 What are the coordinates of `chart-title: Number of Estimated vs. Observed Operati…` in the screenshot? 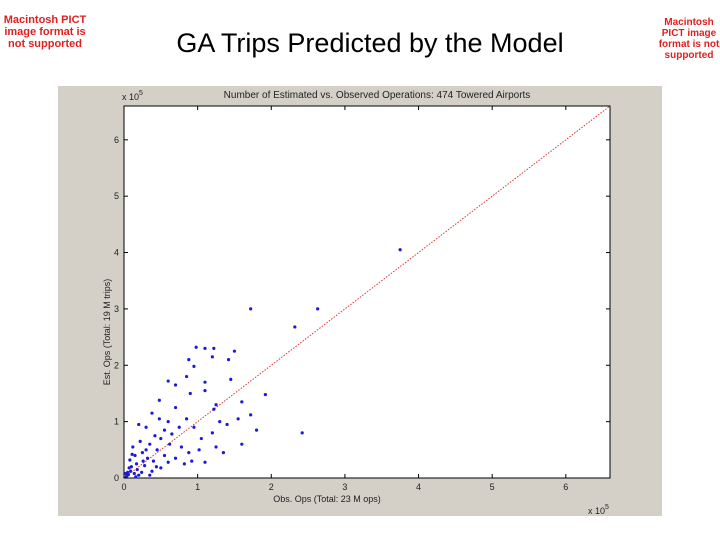 It's located at (377, 95).